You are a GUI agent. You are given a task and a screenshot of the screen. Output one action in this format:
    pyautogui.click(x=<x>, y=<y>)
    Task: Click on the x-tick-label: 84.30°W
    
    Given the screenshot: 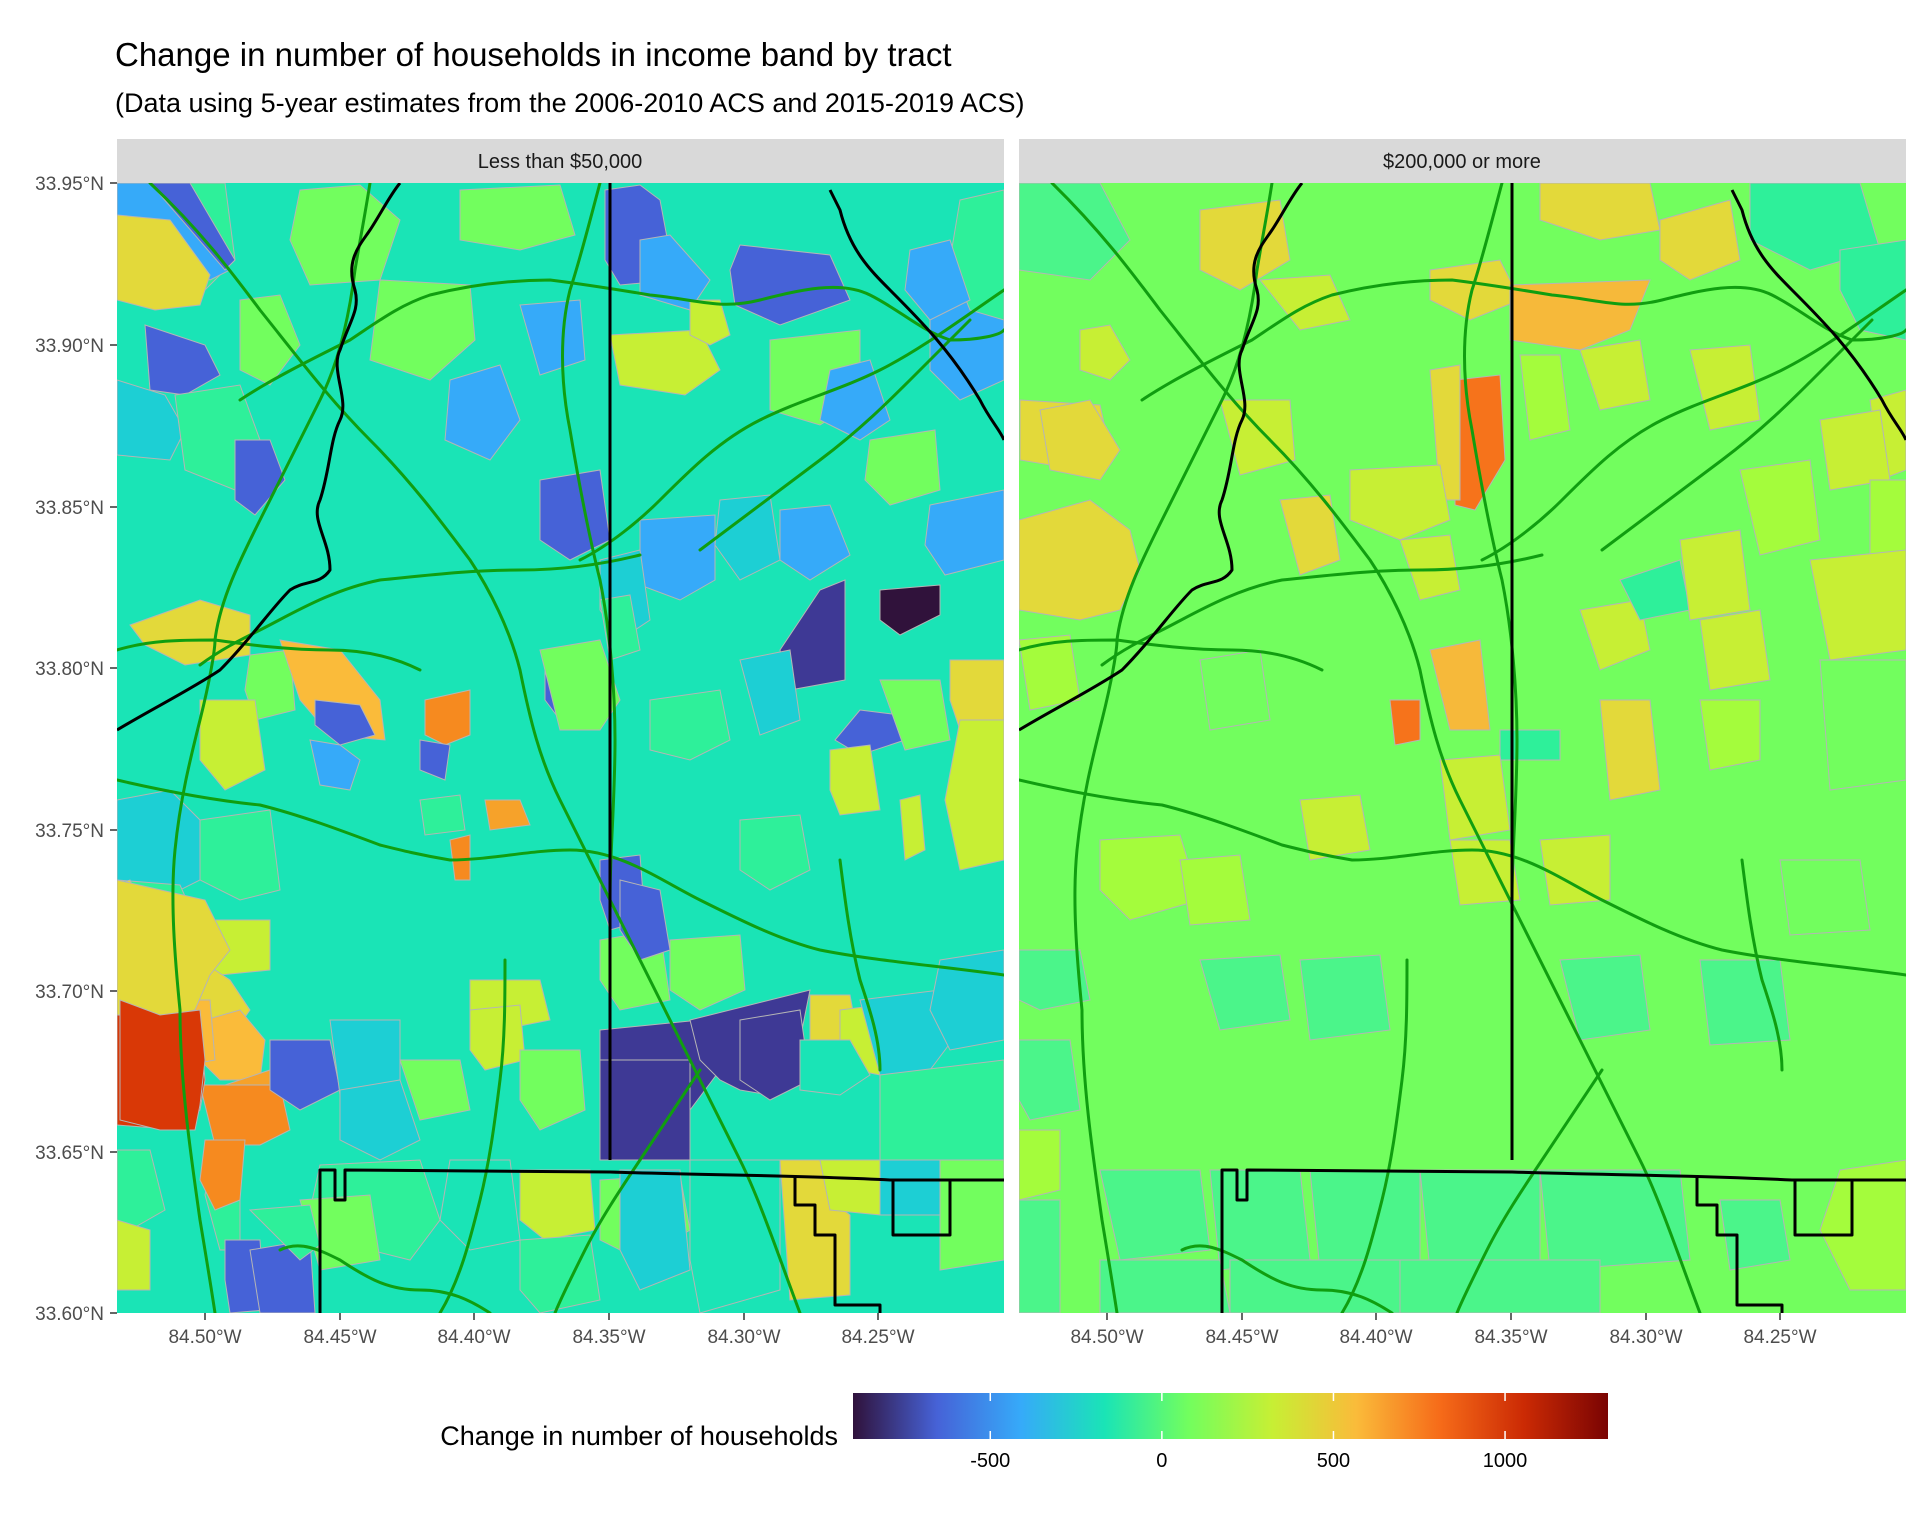 What is the action you would take?
    pyautogui.click(x=743, y=1337)
    